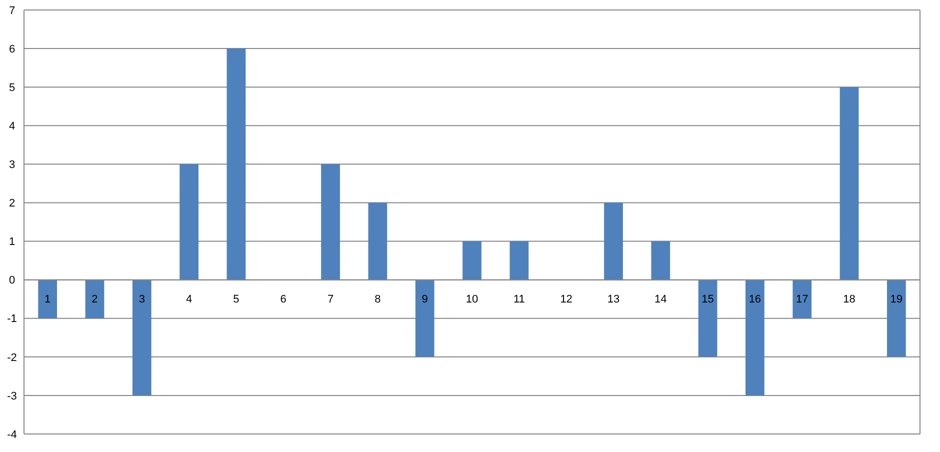 This screenshot has height=452, width=940. I want to click on x-tick-label: 3, so click(141, 300).